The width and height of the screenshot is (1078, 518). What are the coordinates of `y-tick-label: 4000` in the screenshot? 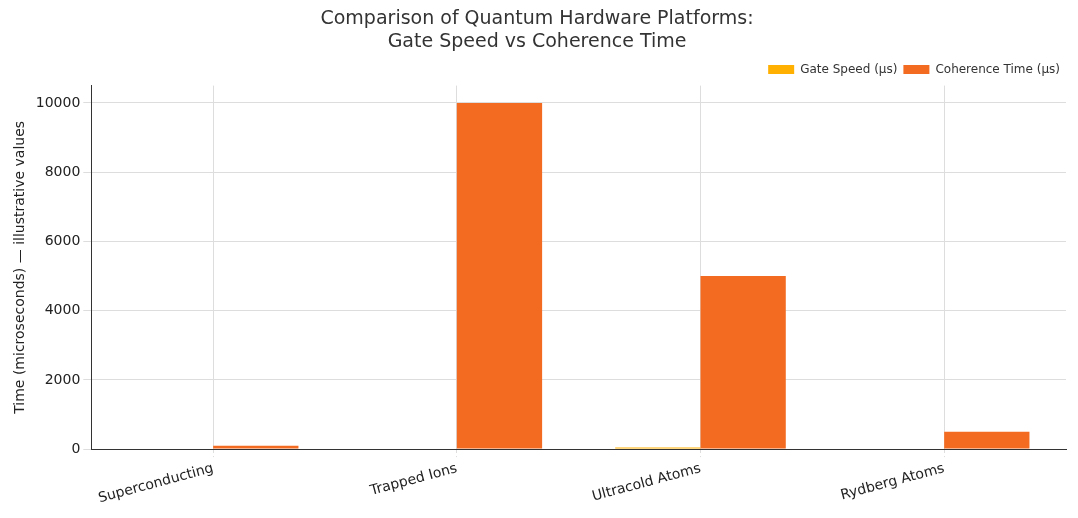 It's located at (62, 309).